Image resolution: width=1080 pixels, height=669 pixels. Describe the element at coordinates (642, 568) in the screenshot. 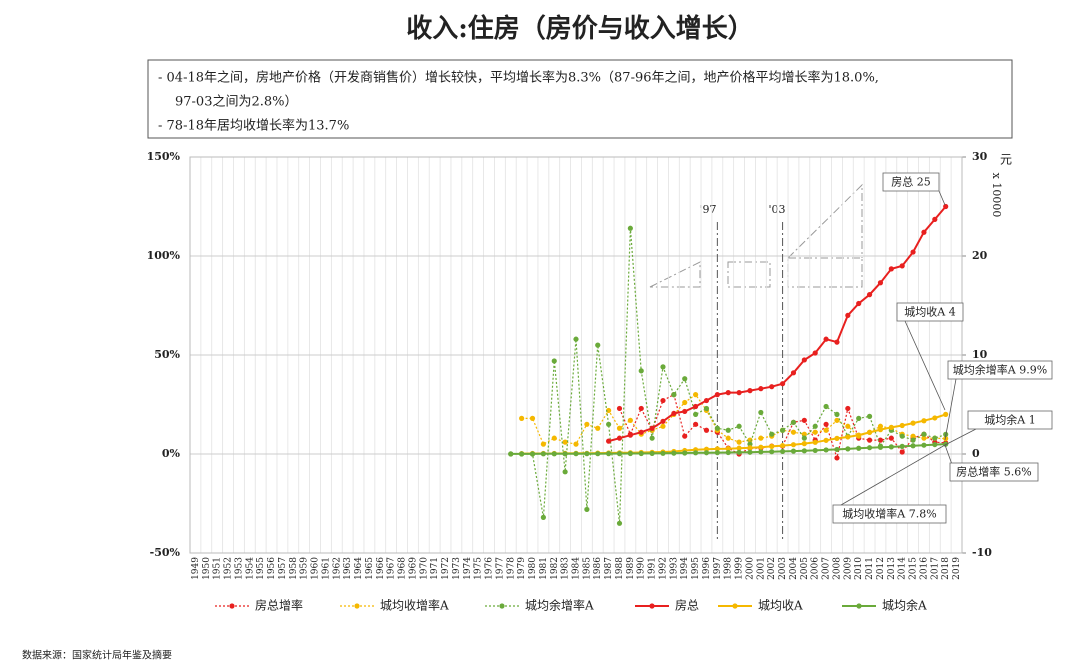

I see `x-tick-label: 1990` at that location.